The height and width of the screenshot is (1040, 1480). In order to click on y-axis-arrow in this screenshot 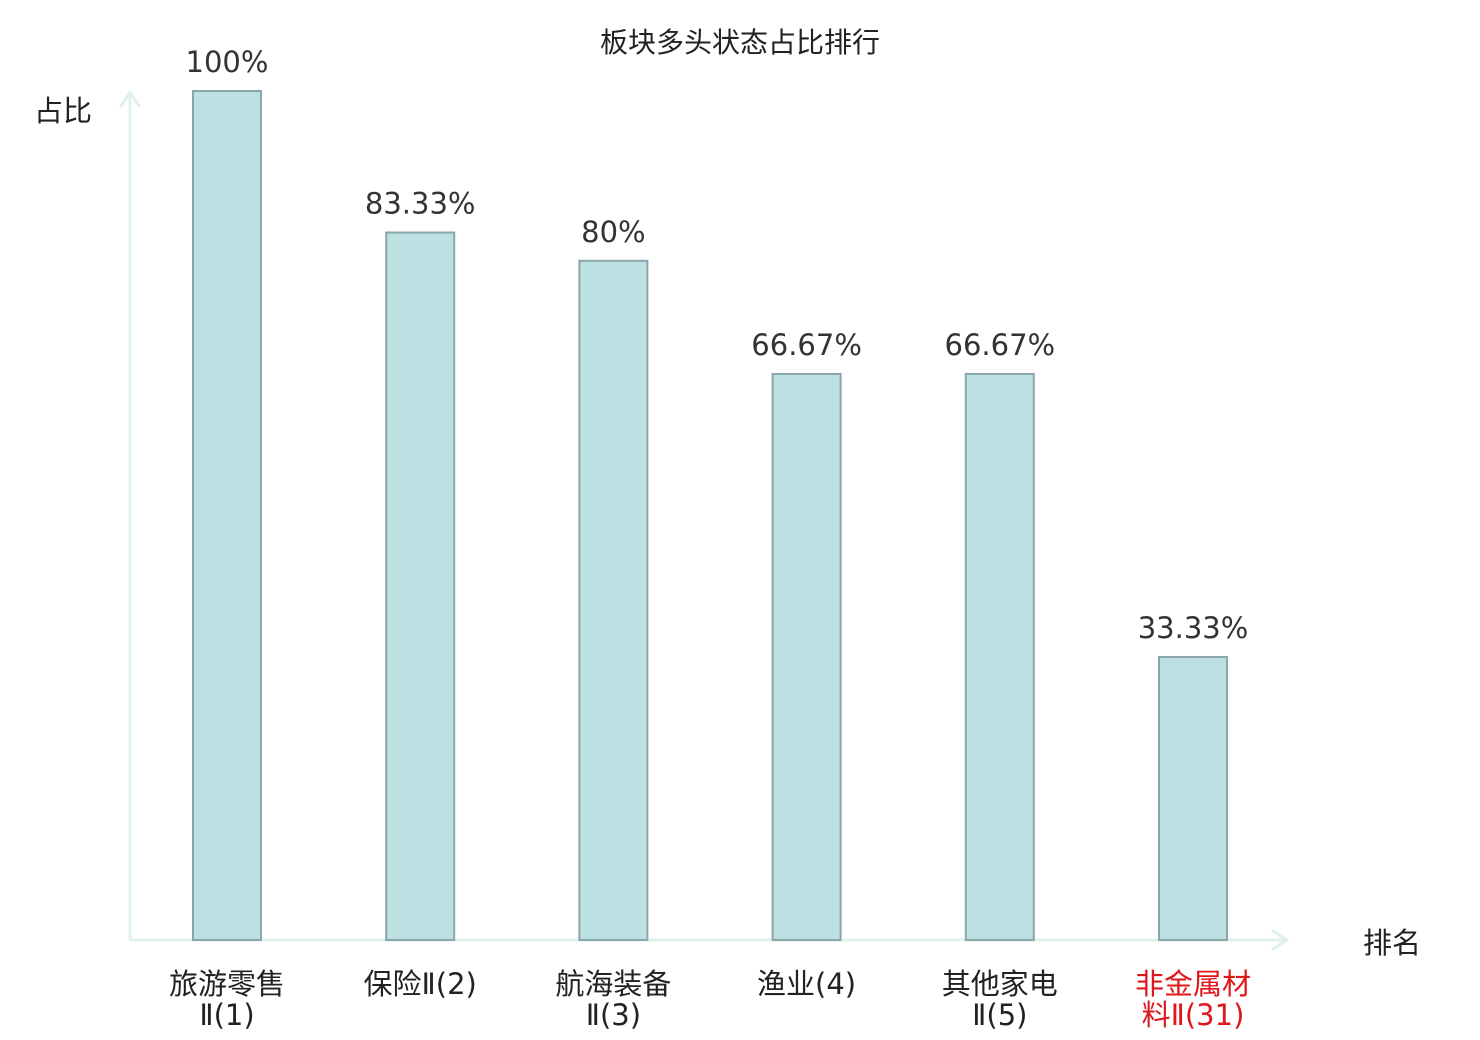, I will do `click(130, 99)`.